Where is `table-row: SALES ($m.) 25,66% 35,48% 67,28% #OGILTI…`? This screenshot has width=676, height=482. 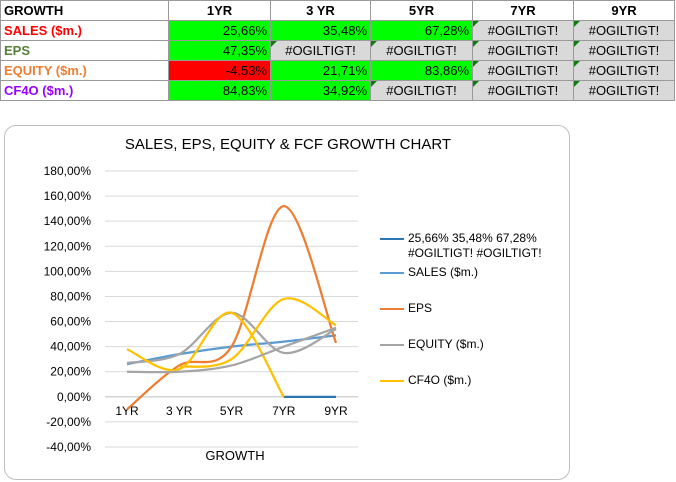 table-row: SALES ($m.) 25,66% 35,48% 67,28% #OGILTI… is located at coordinates (337, 30).